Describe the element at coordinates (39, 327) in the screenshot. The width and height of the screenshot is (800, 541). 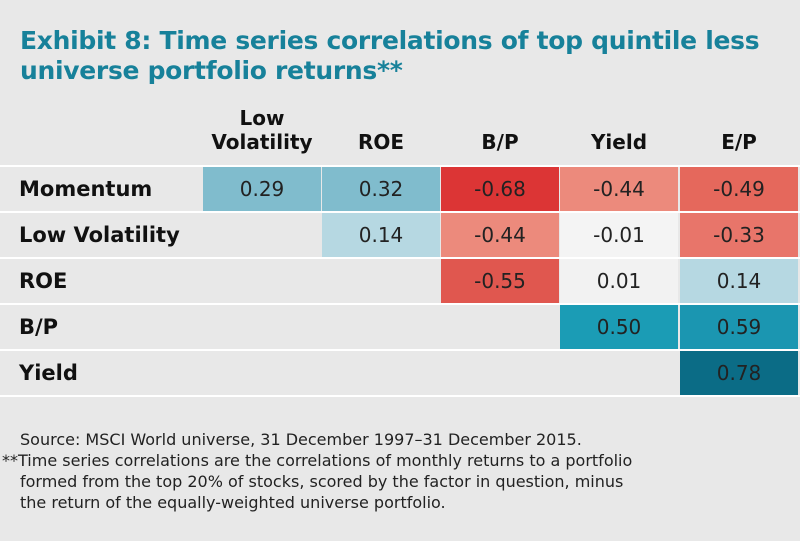
I see `row-label: B/P` at that location.